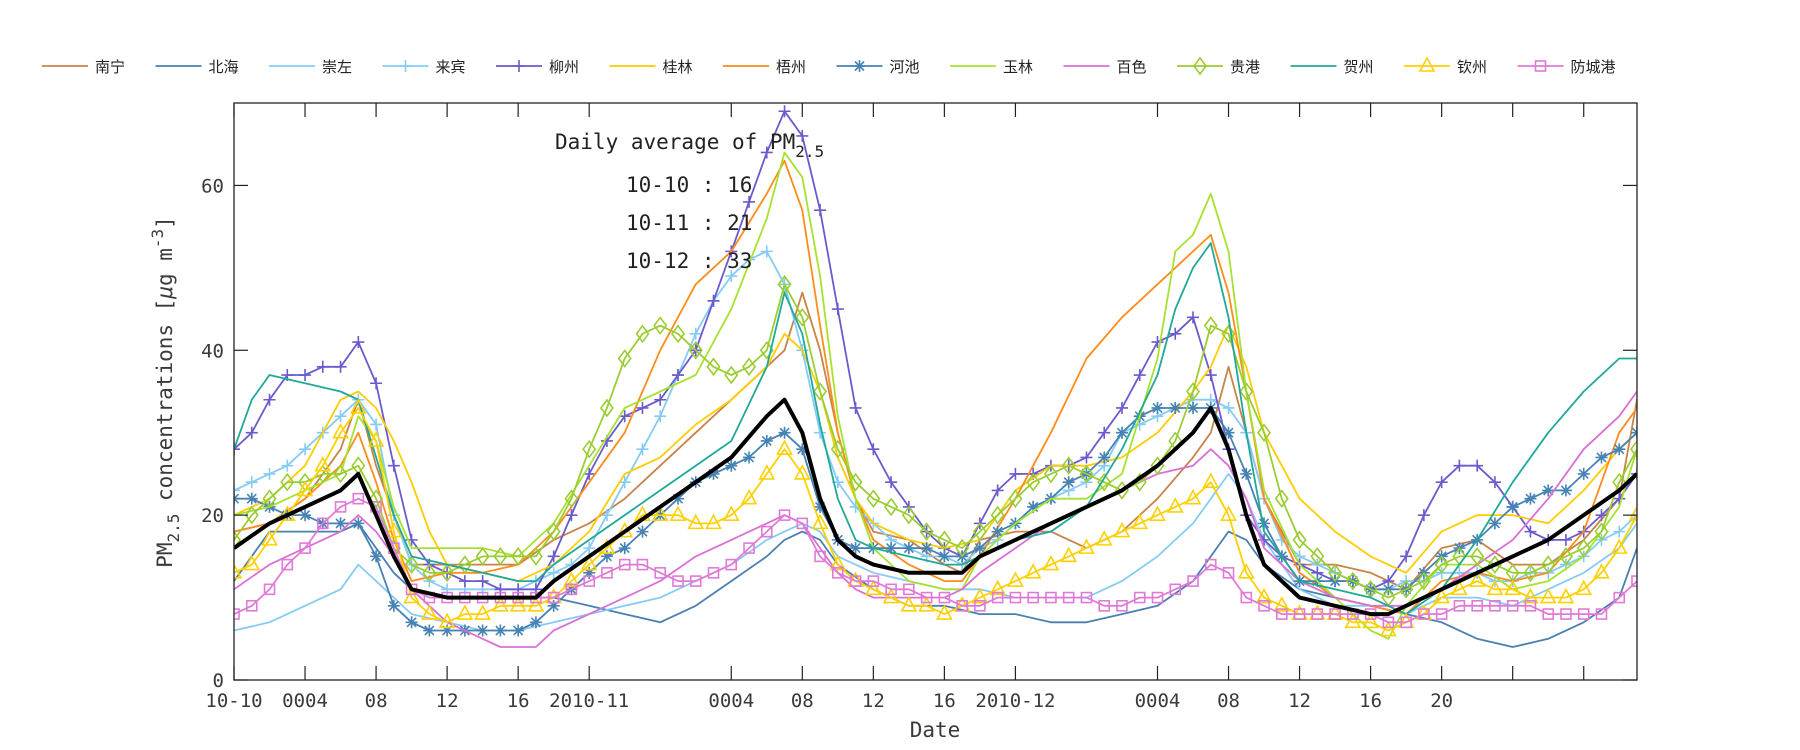  What do you see at coordinates (224, 67) in the screenshot?
I see `legend-label: 北海` at bounding box center [224, 67].